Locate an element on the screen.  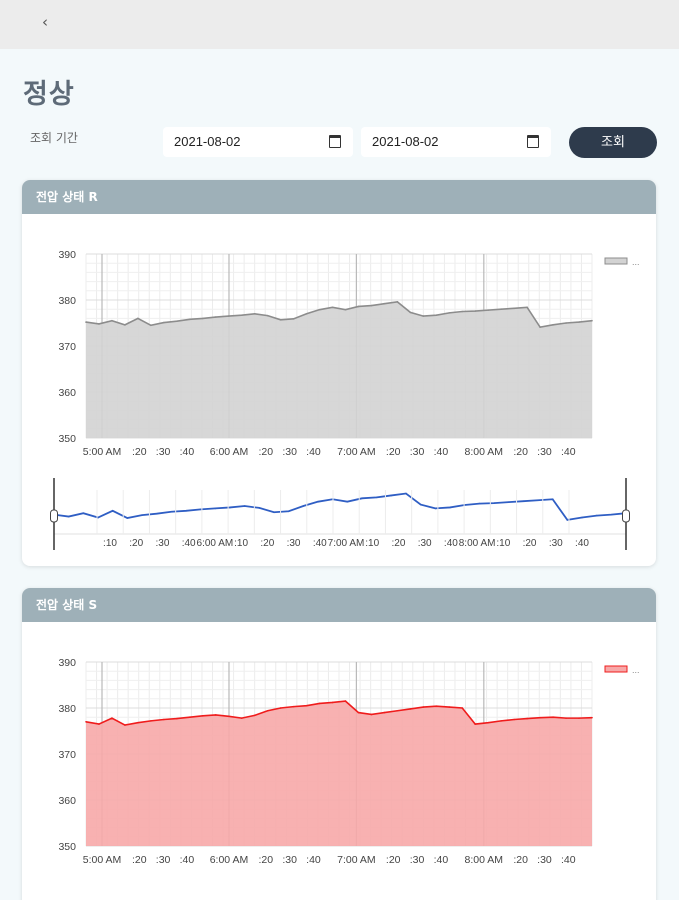
y-tick-label: 390 is located at coordinates (67, 663).